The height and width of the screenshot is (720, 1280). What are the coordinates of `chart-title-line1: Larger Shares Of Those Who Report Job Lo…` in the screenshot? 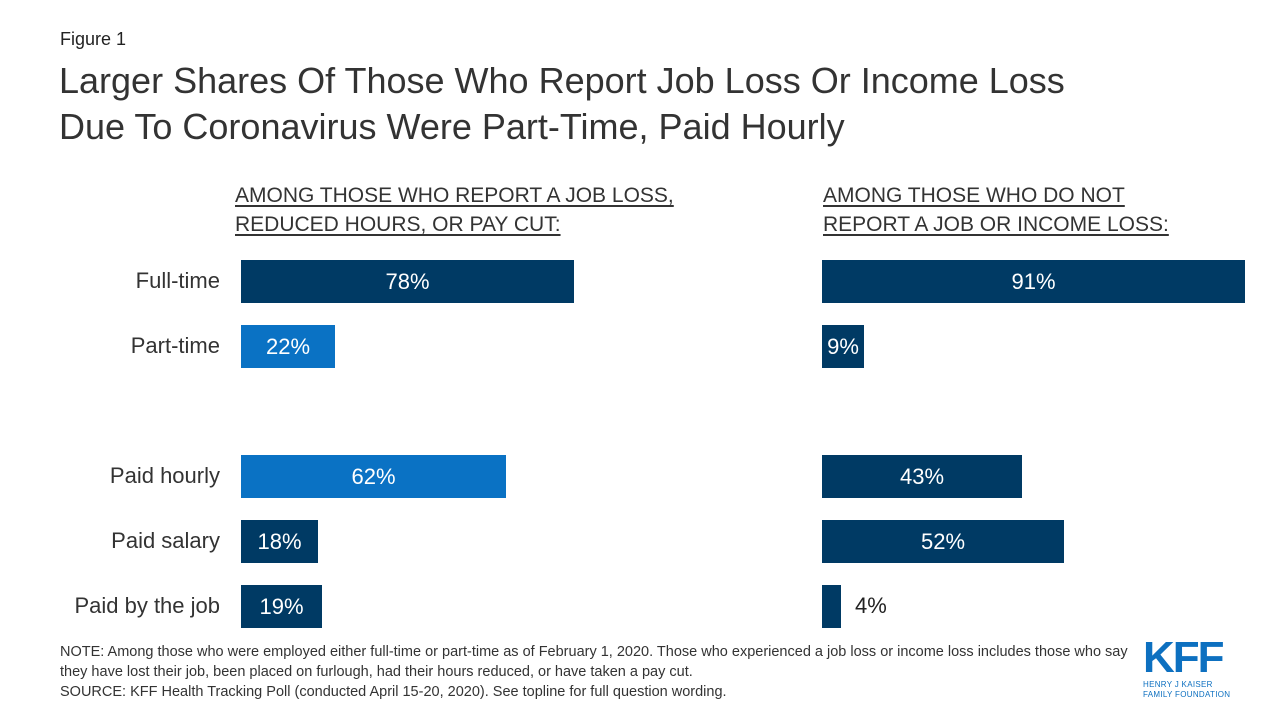 It's located at (562, 80).